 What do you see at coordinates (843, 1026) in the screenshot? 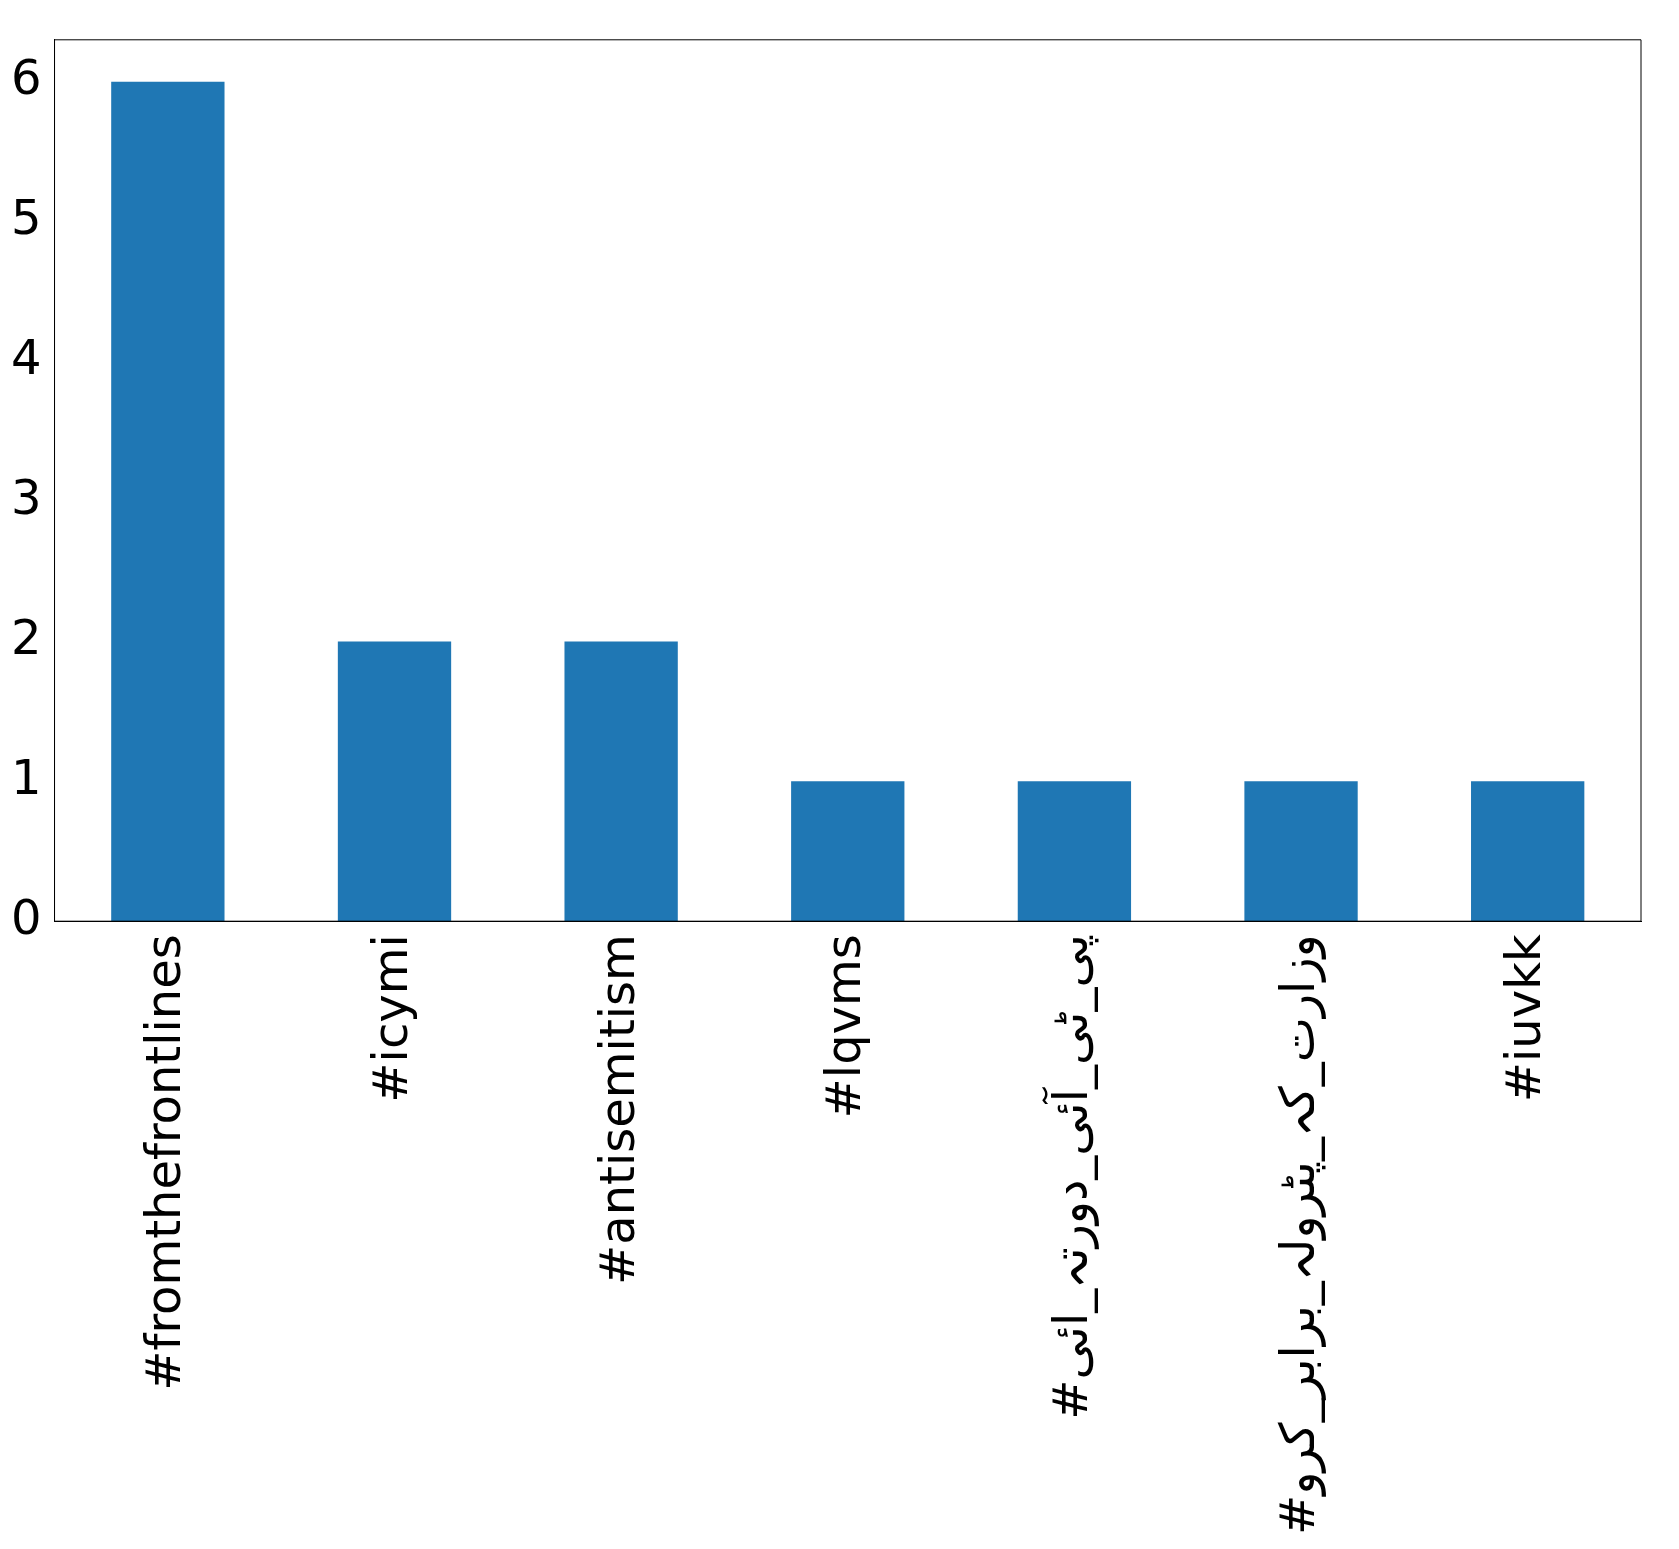
I see `x-tick-label: #lqvms` at bounding box center [843, 1026].